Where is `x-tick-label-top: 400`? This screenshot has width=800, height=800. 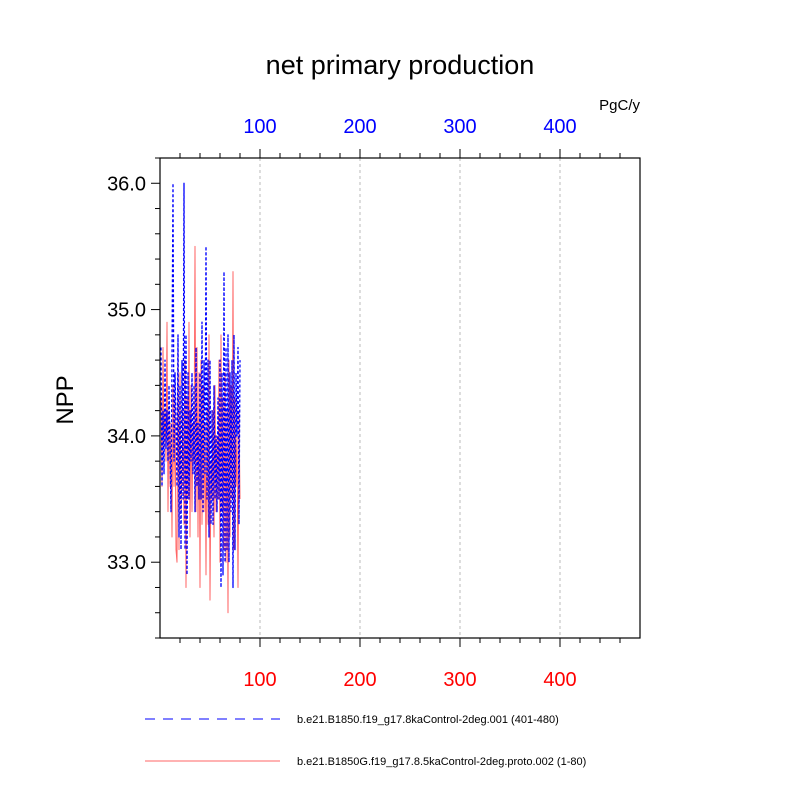 x-tick-label-top: 400 is located at coordinates (559, 127).